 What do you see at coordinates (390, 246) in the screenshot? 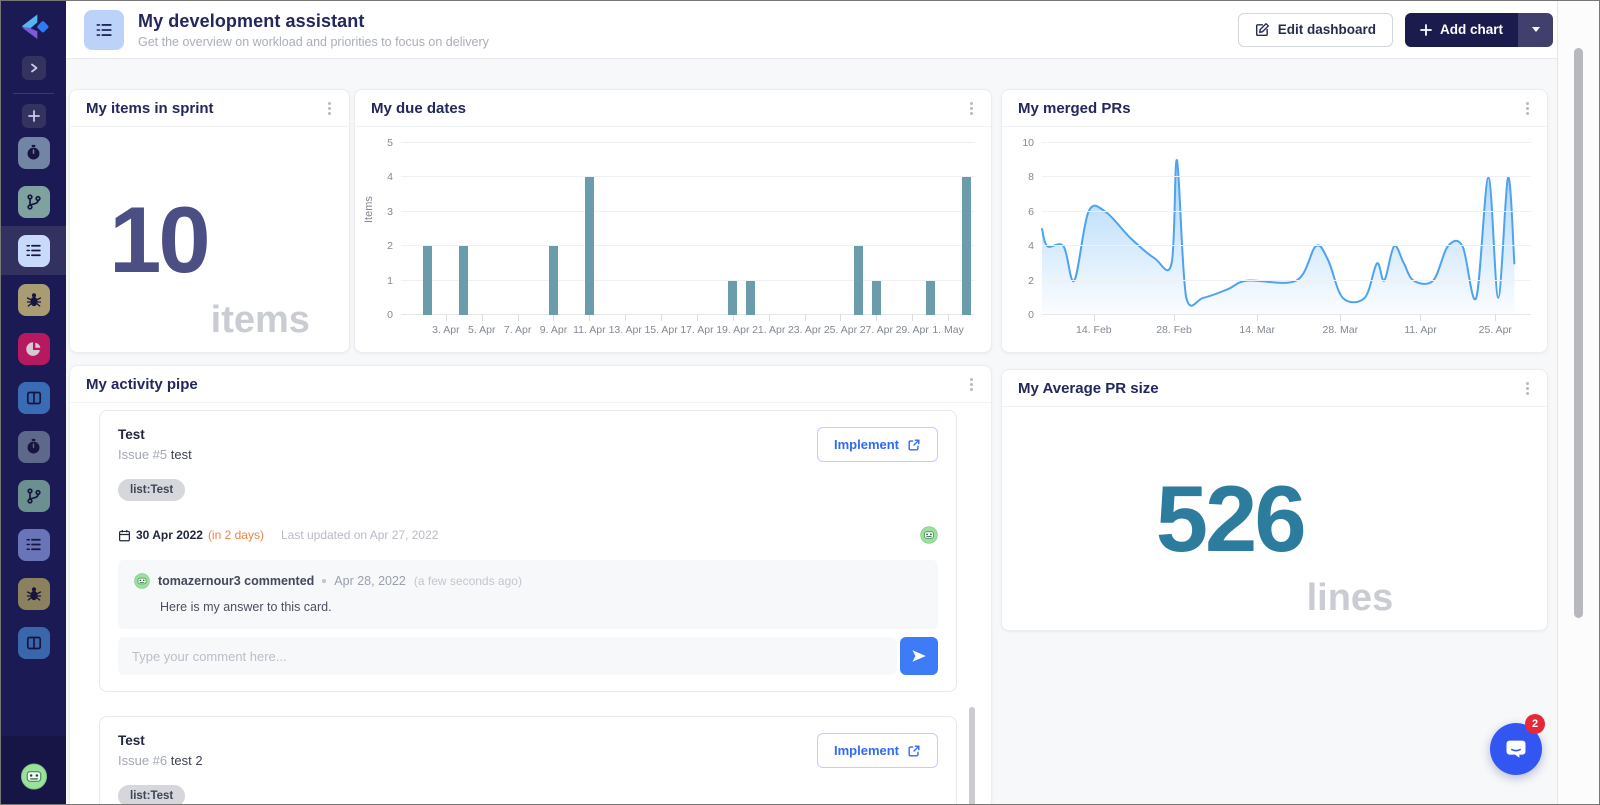
I see `y-tick-label: 2` at bounding box center [390, 246].